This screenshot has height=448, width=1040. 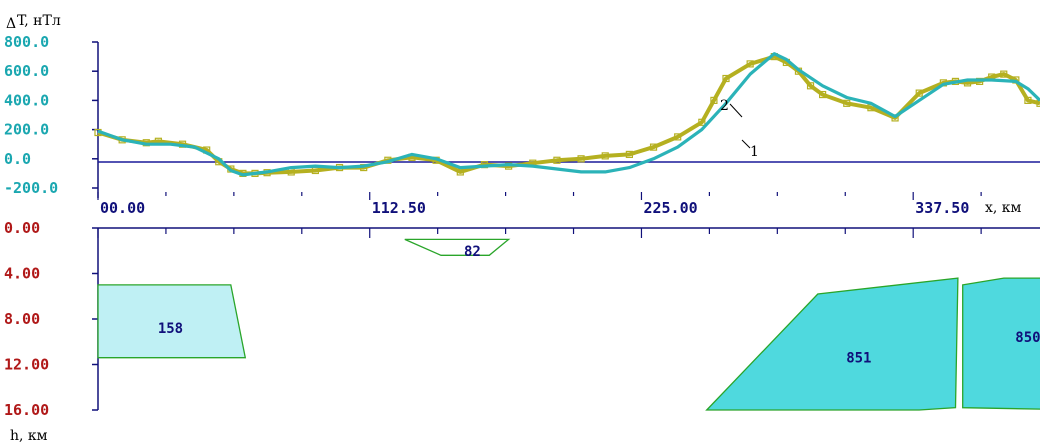 I want to click on curve-label-1: 1, so click(x=754, y=152).